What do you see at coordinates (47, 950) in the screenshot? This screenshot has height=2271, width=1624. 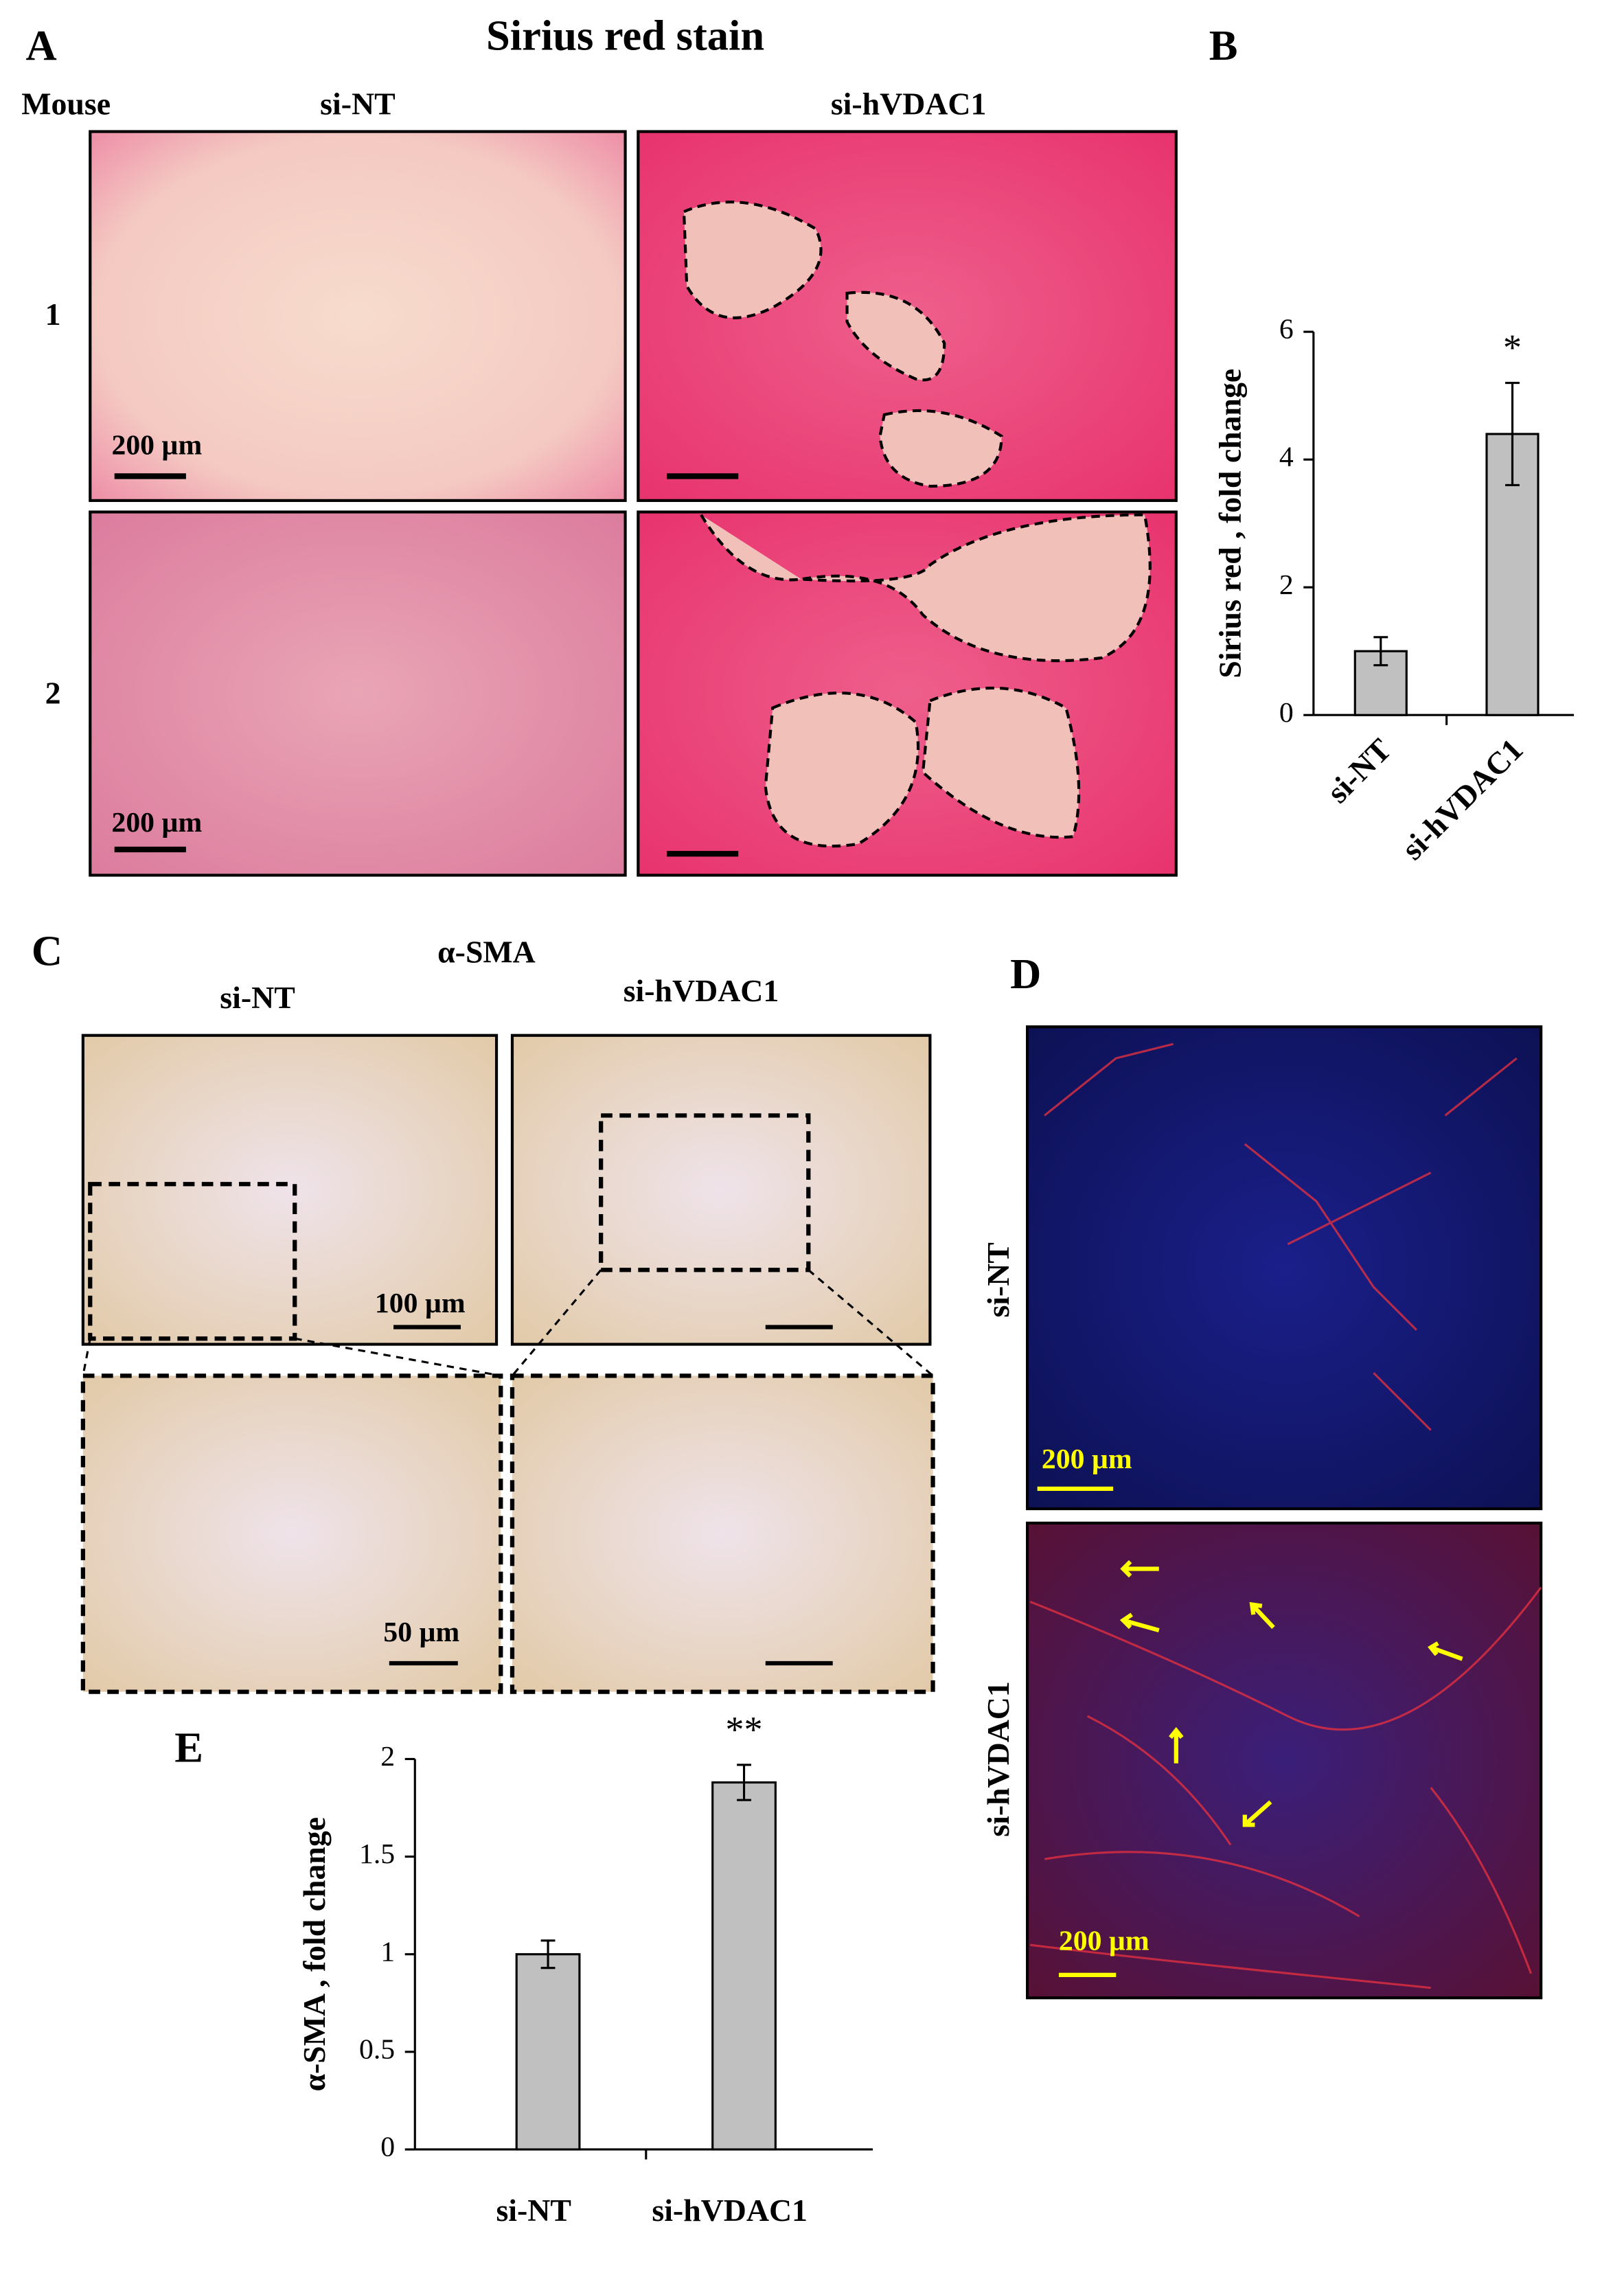 I see `panel-label: C` at bounding box center [47, 950].